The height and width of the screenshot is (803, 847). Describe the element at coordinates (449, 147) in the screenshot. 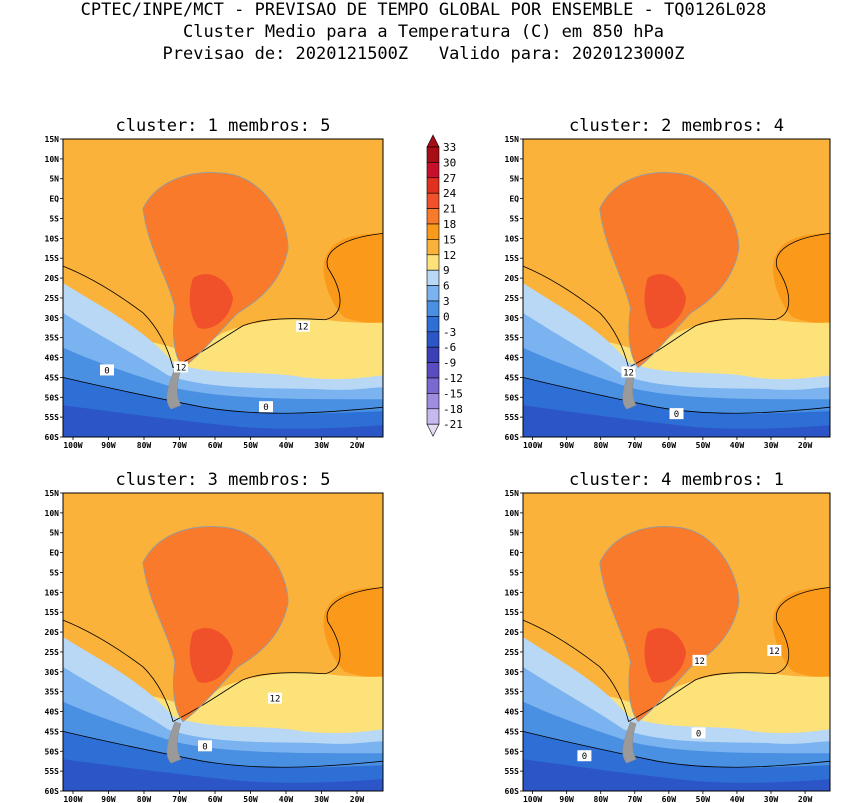

I see `colorbar-label: 33` at that location.